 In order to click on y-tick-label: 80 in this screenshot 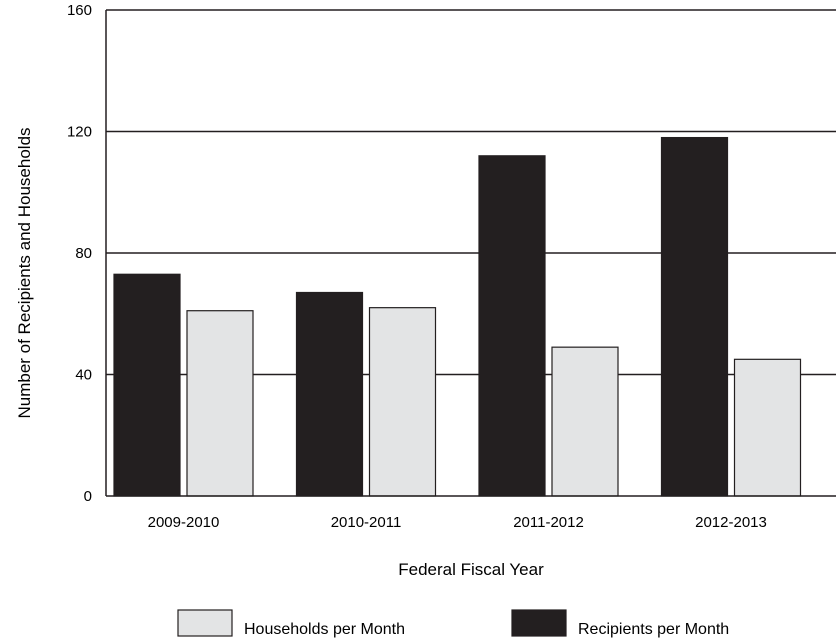, I will do `click(83, 253)`.